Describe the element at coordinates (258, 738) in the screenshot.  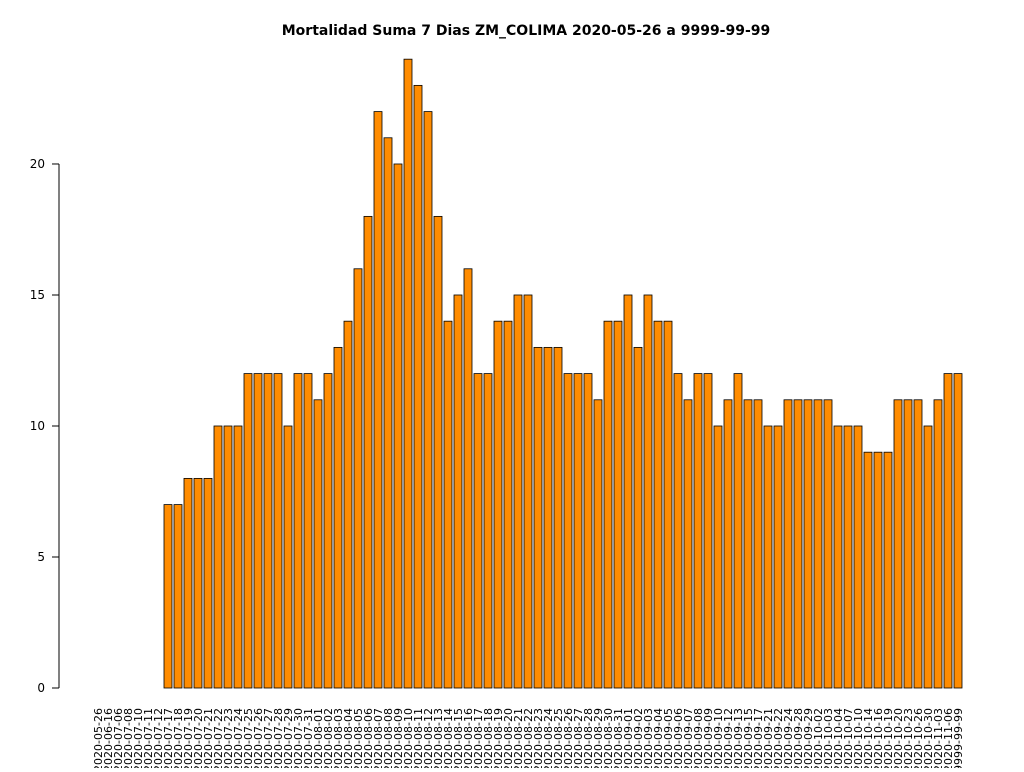
I see `x-tick-label: 2020-07-26` at that location.